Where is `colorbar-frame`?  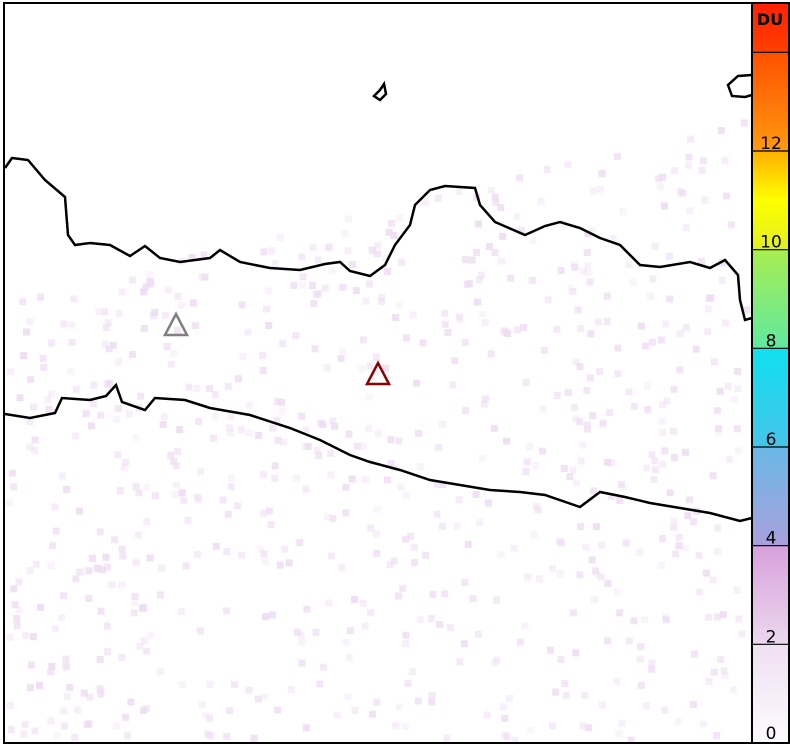 colorbar-frame is located at coordinates (770, 373).